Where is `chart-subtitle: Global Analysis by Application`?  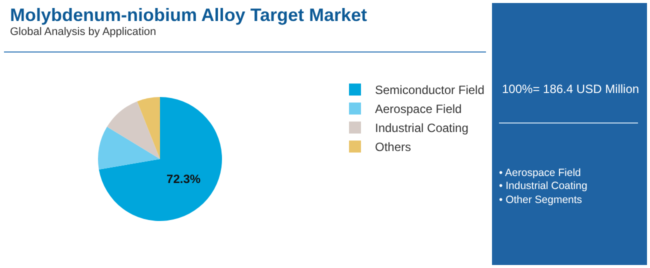
chart-subtitle: Global Analysis by Application is located at coordinates (83, 32).